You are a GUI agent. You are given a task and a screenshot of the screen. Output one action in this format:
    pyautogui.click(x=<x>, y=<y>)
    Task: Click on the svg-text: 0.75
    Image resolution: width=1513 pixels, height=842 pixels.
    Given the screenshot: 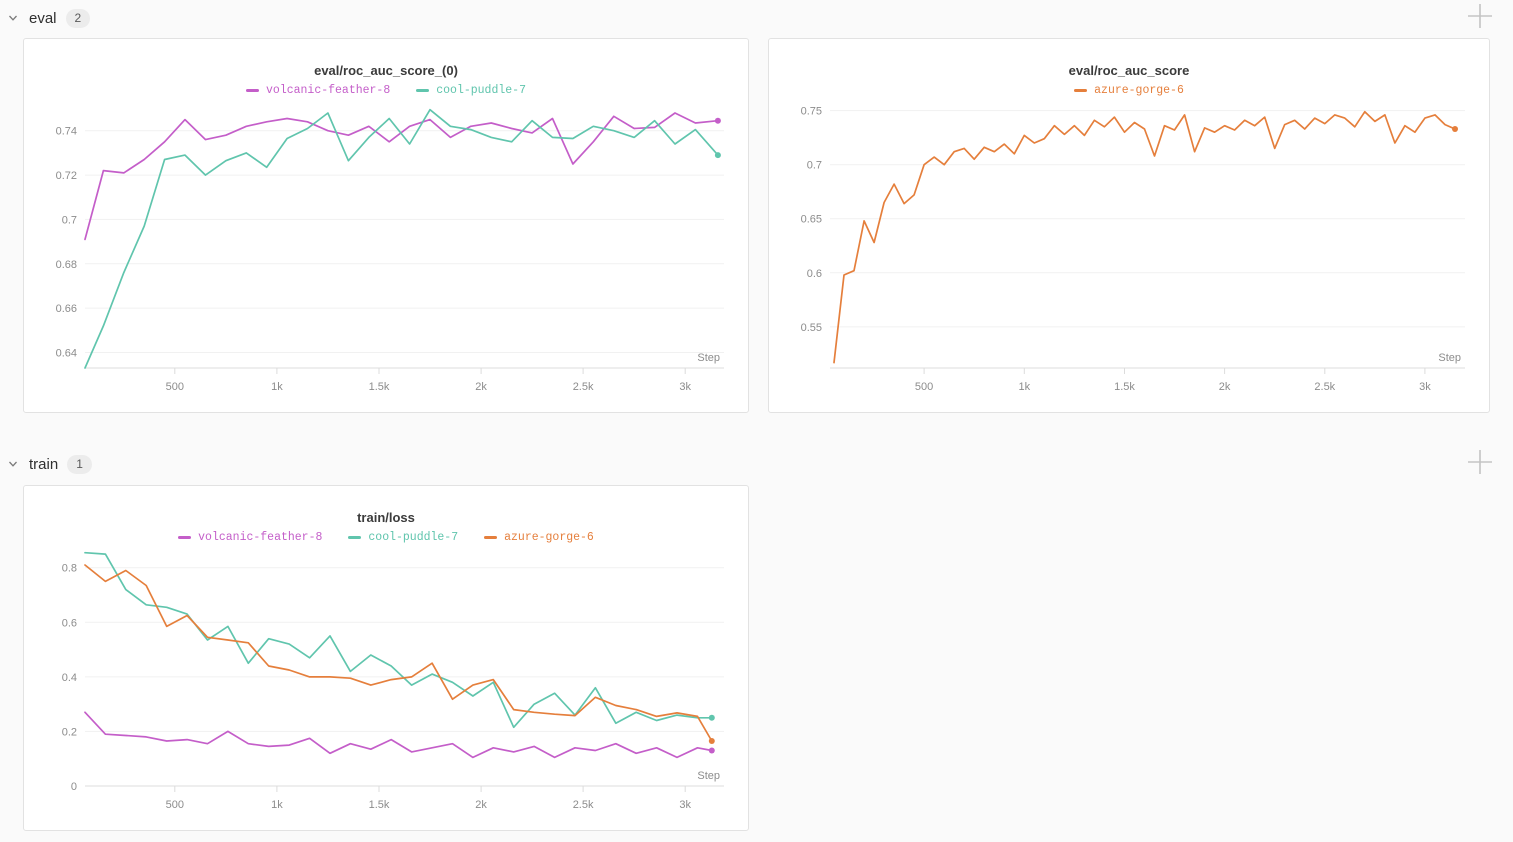 What is the action you would take?
    pyautogui.click(x=811, y=112)
    